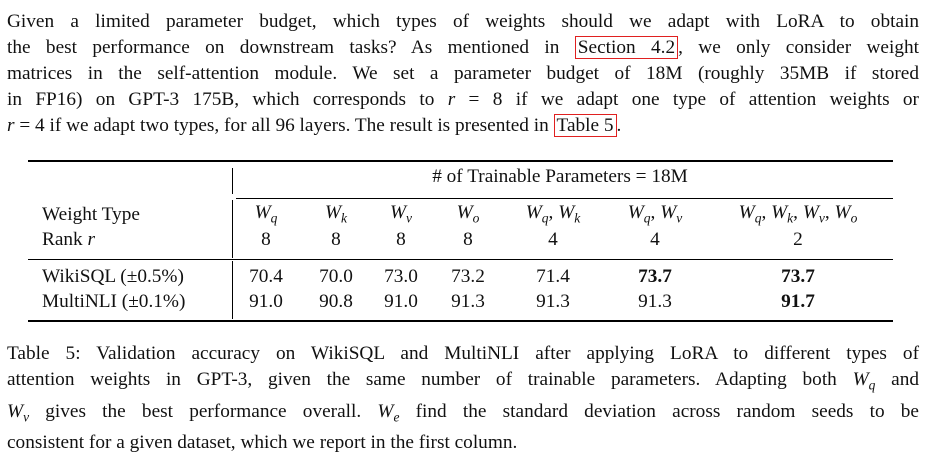 The image size is (925, 456). Describe the element at coordinates (460, 161) in the screenshot. I see `table-top-rule` at that location.